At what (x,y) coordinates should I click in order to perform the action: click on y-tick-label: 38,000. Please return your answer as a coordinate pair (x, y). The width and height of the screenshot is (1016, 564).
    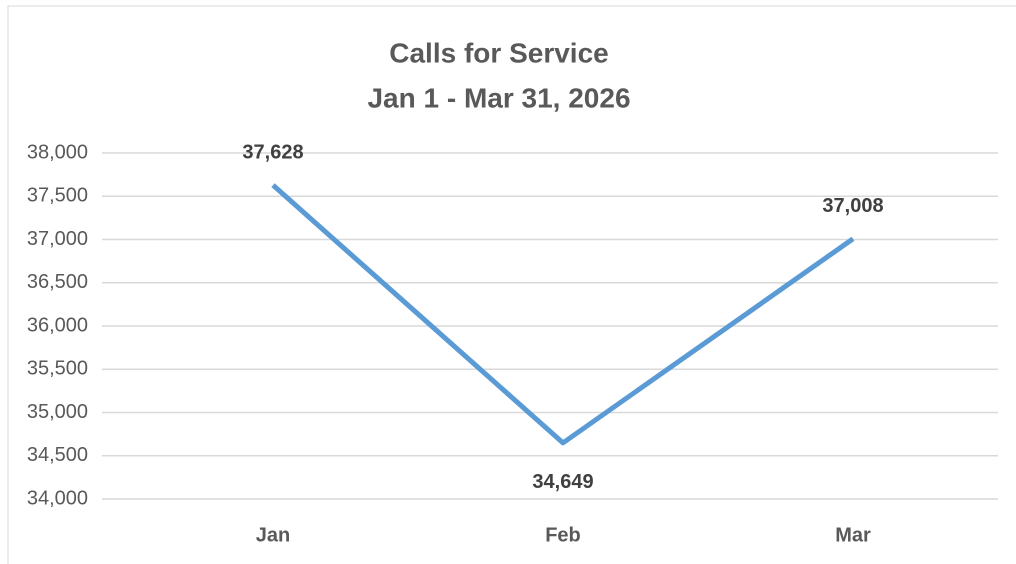
    Looking at the image, I should click on (57, 152).